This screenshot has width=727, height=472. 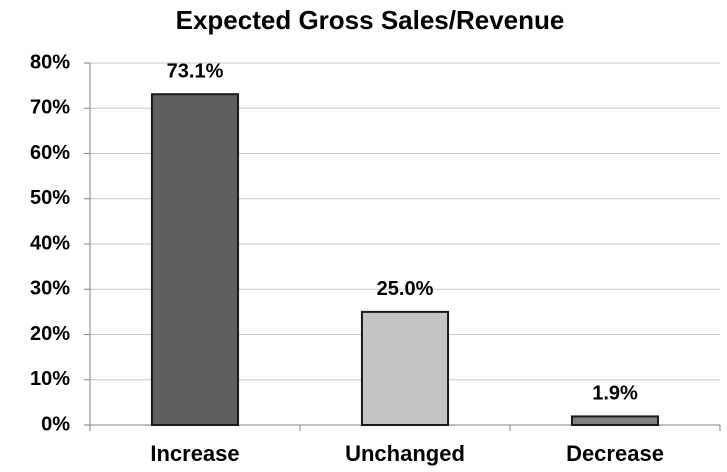 What do you see at coordinates (50, 379) in the screenshot?
I see `y-tick-label: 10%` at bounding box center [50, 379].